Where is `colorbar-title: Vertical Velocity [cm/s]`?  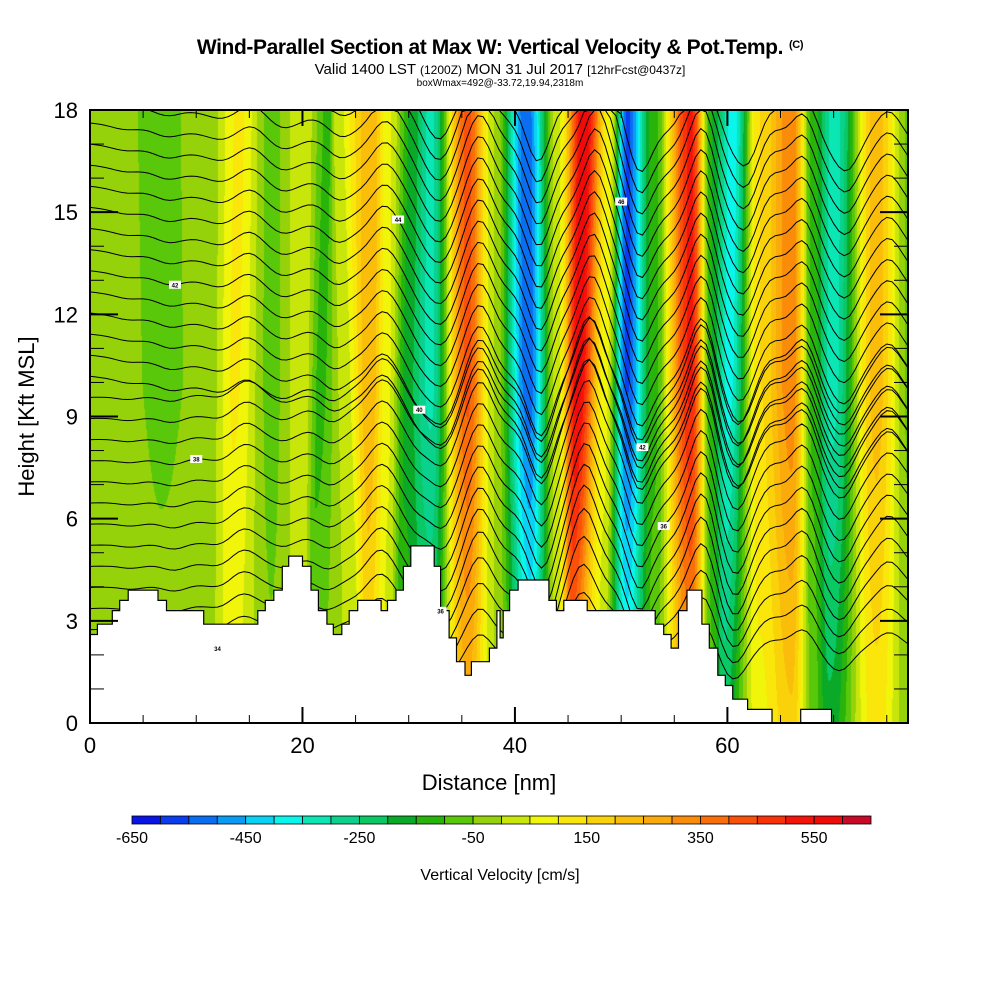
colorbar-title: Vertical Velocity [cm/s] is located at coordinates (499, 875).